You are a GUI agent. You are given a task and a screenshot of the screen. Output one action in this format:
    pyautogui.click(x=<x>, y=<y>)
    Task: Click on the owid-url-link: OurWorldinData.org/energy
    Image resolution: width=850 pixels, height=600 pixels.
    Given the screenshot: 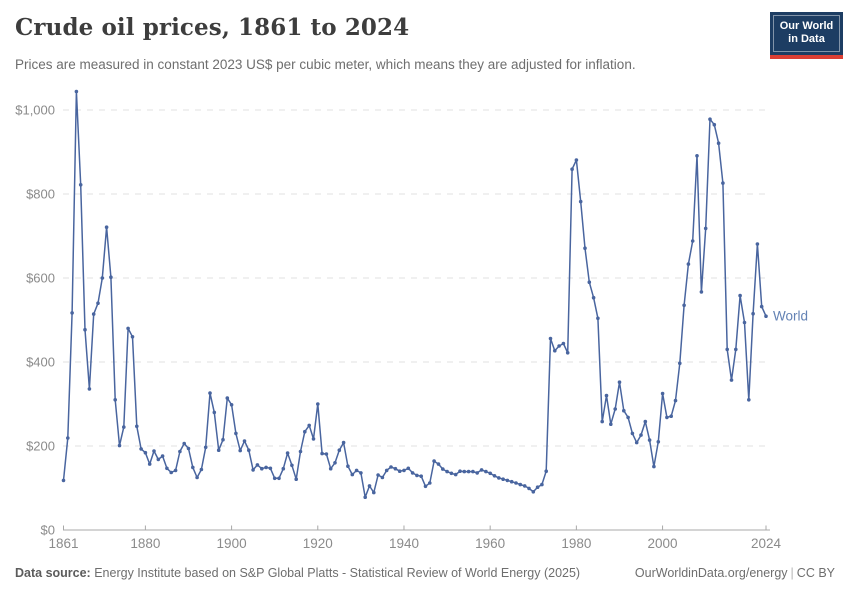 What is the action you would take?
    pyautogui.click(x=711, y=573)
    